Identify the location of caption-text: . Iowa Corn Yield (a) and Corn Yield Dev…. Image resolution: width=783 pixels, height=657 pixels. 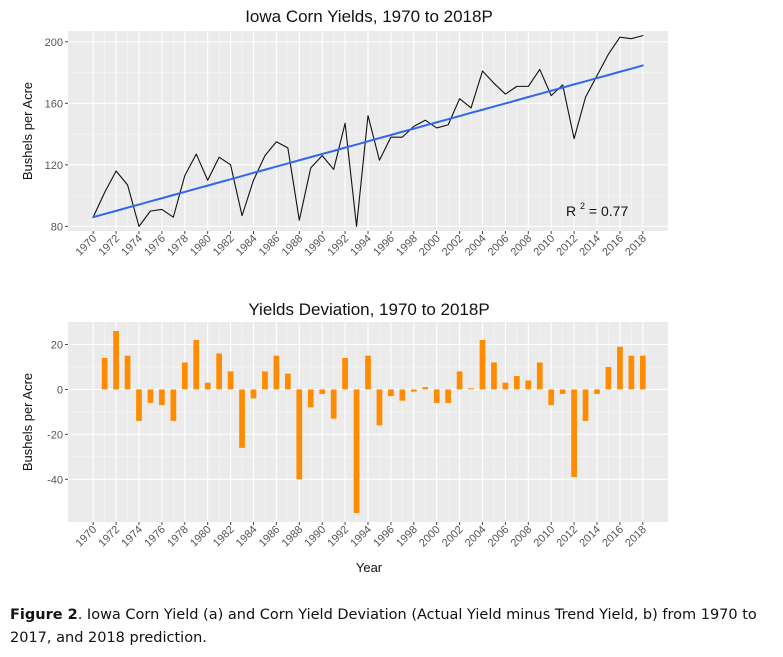
(383, 626).